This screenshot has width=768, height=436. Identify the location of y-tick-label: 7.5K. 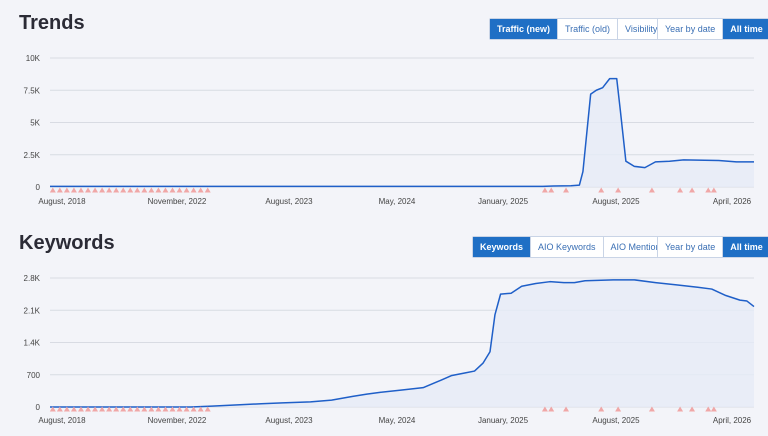
(32, 90).